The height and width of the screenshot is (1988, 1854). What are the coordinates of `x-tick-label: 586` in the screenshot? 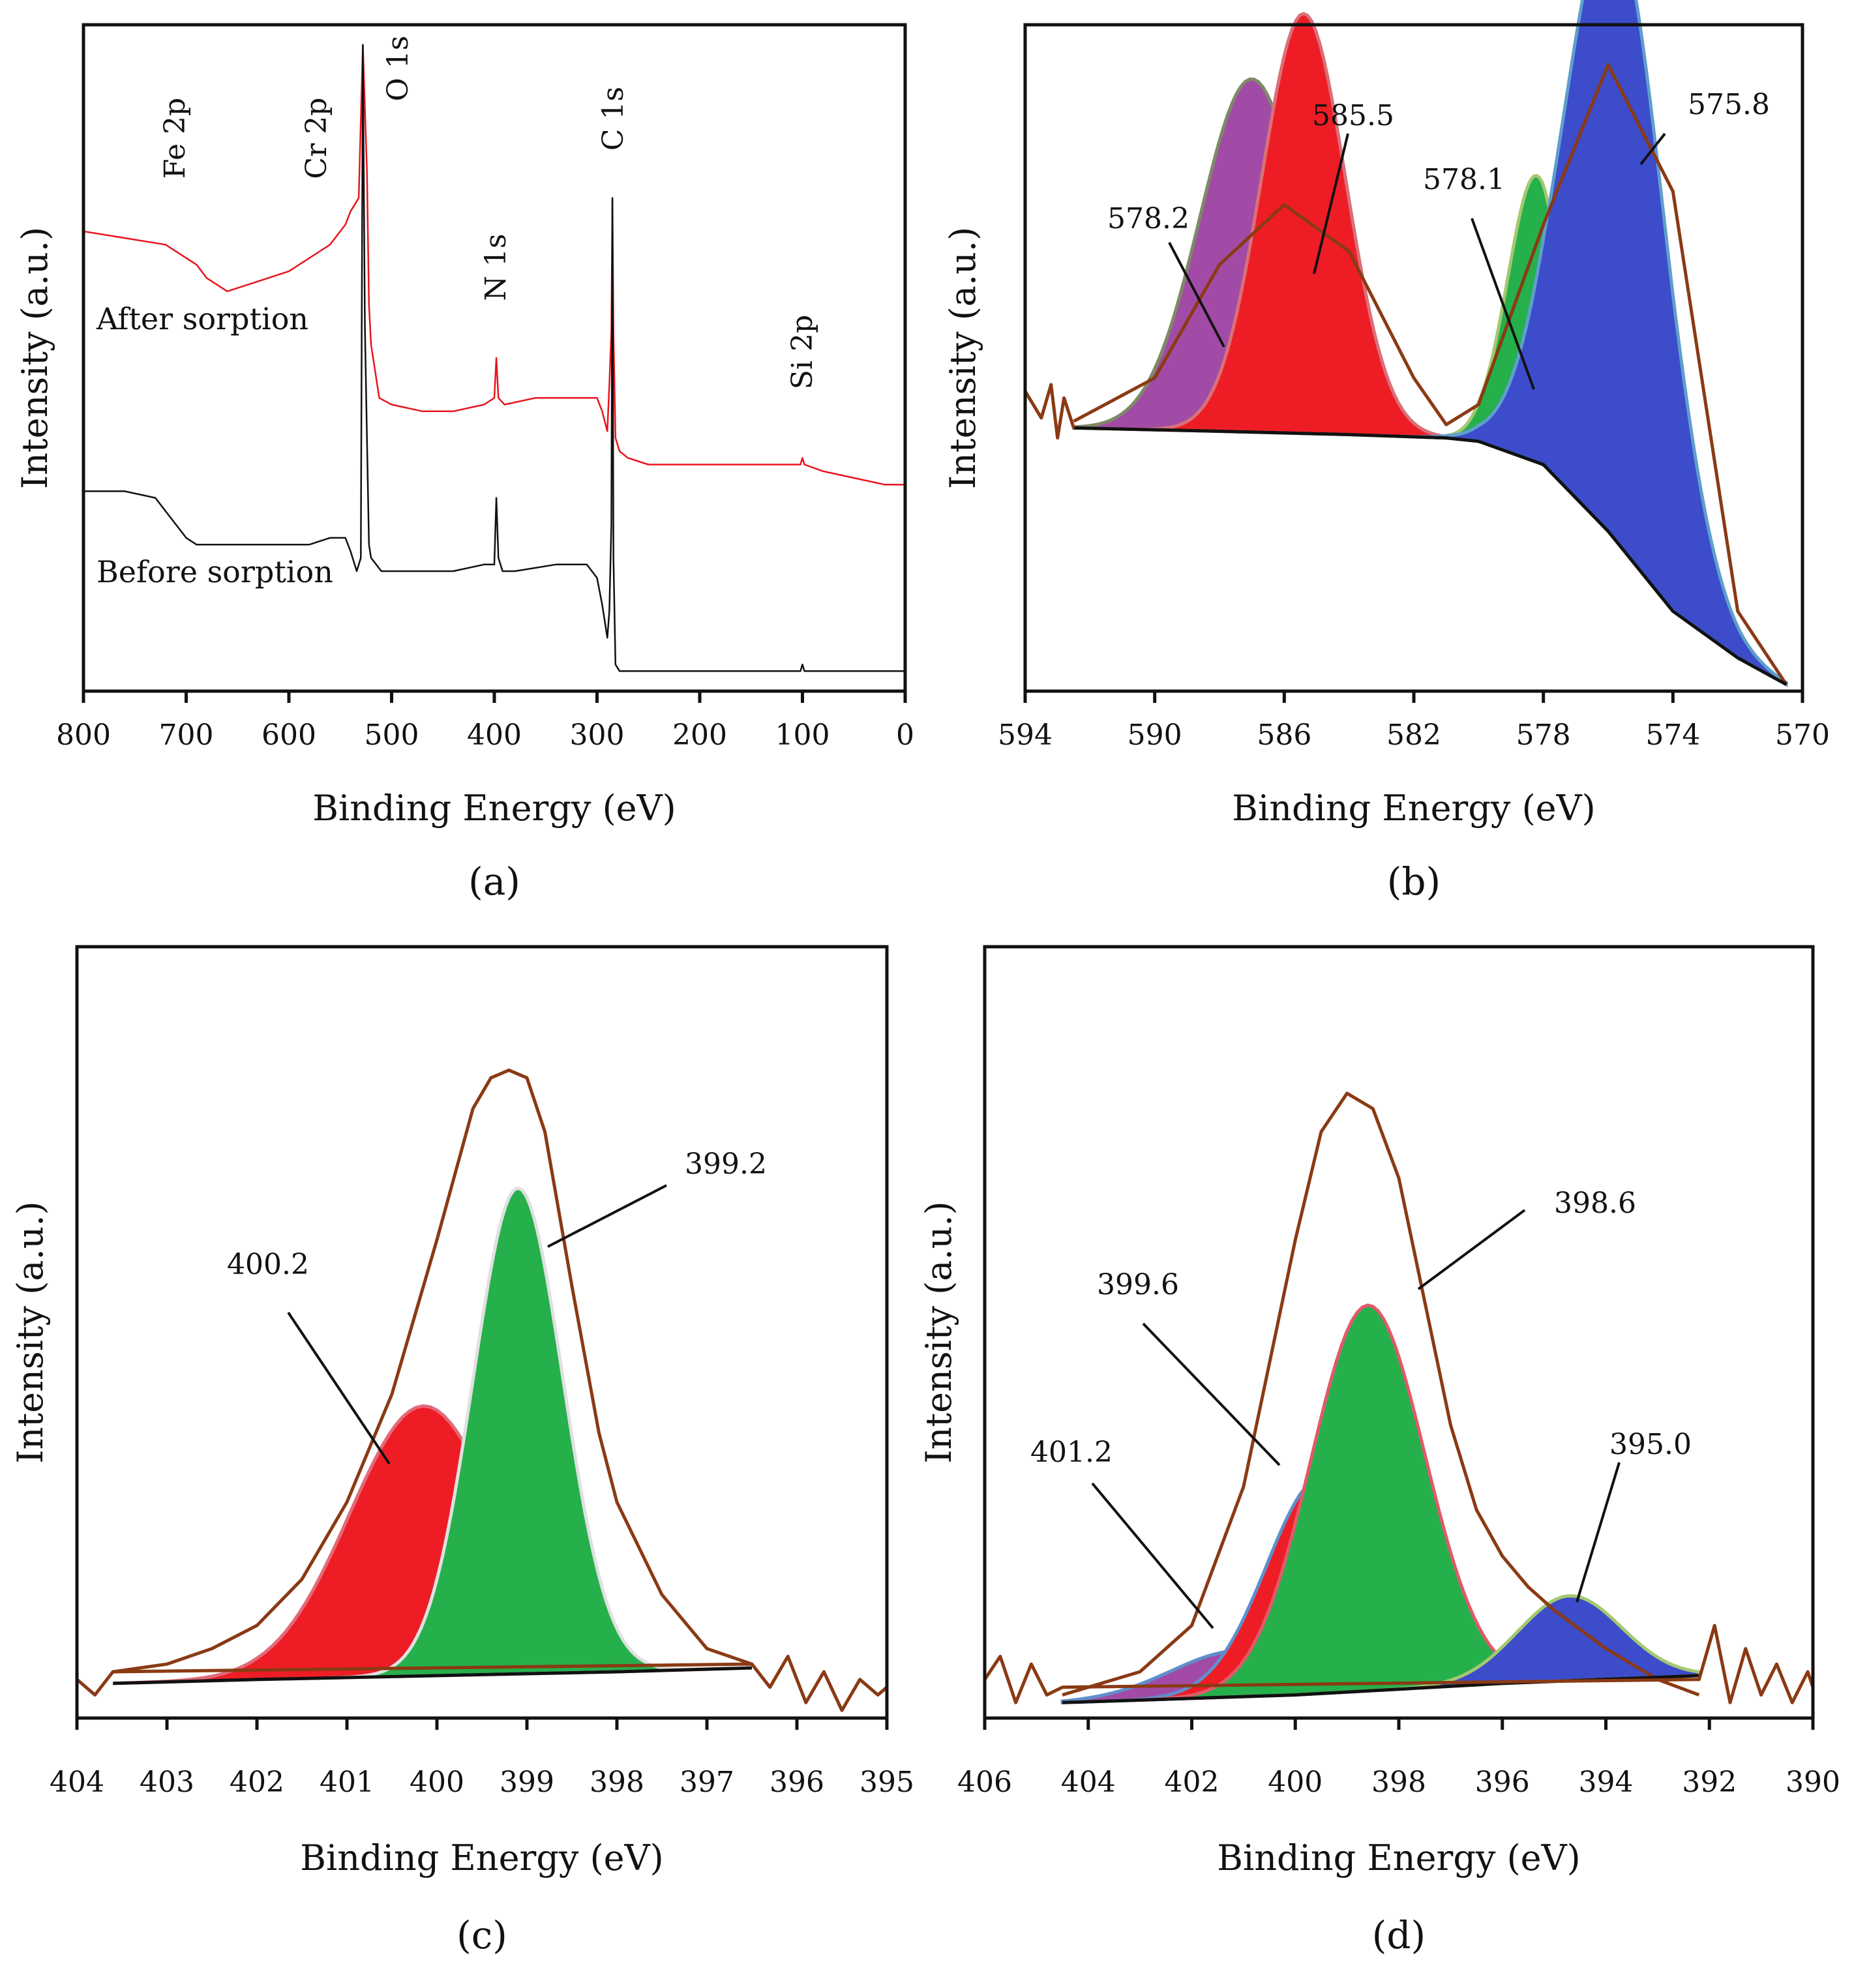 It's located at (1284, 735).